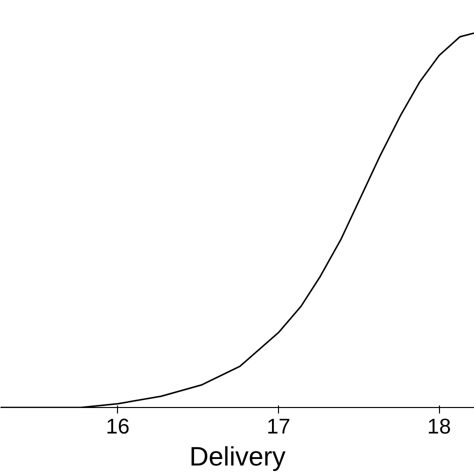  What do you see at coordinates (237, 457) in the screenshot?
I see `x-axis-title: Delivery` at bounding box center [237, 457].